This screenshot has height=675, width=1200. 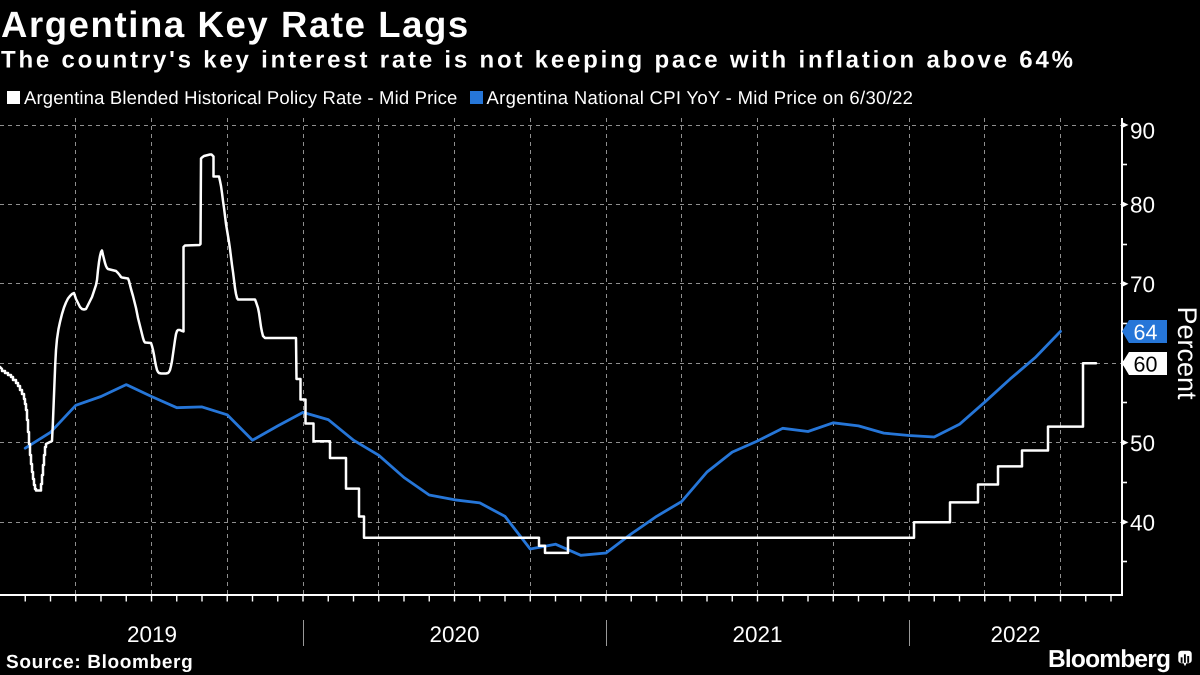 I want to click on svg-text: 2019, so click(x=152, y=634).